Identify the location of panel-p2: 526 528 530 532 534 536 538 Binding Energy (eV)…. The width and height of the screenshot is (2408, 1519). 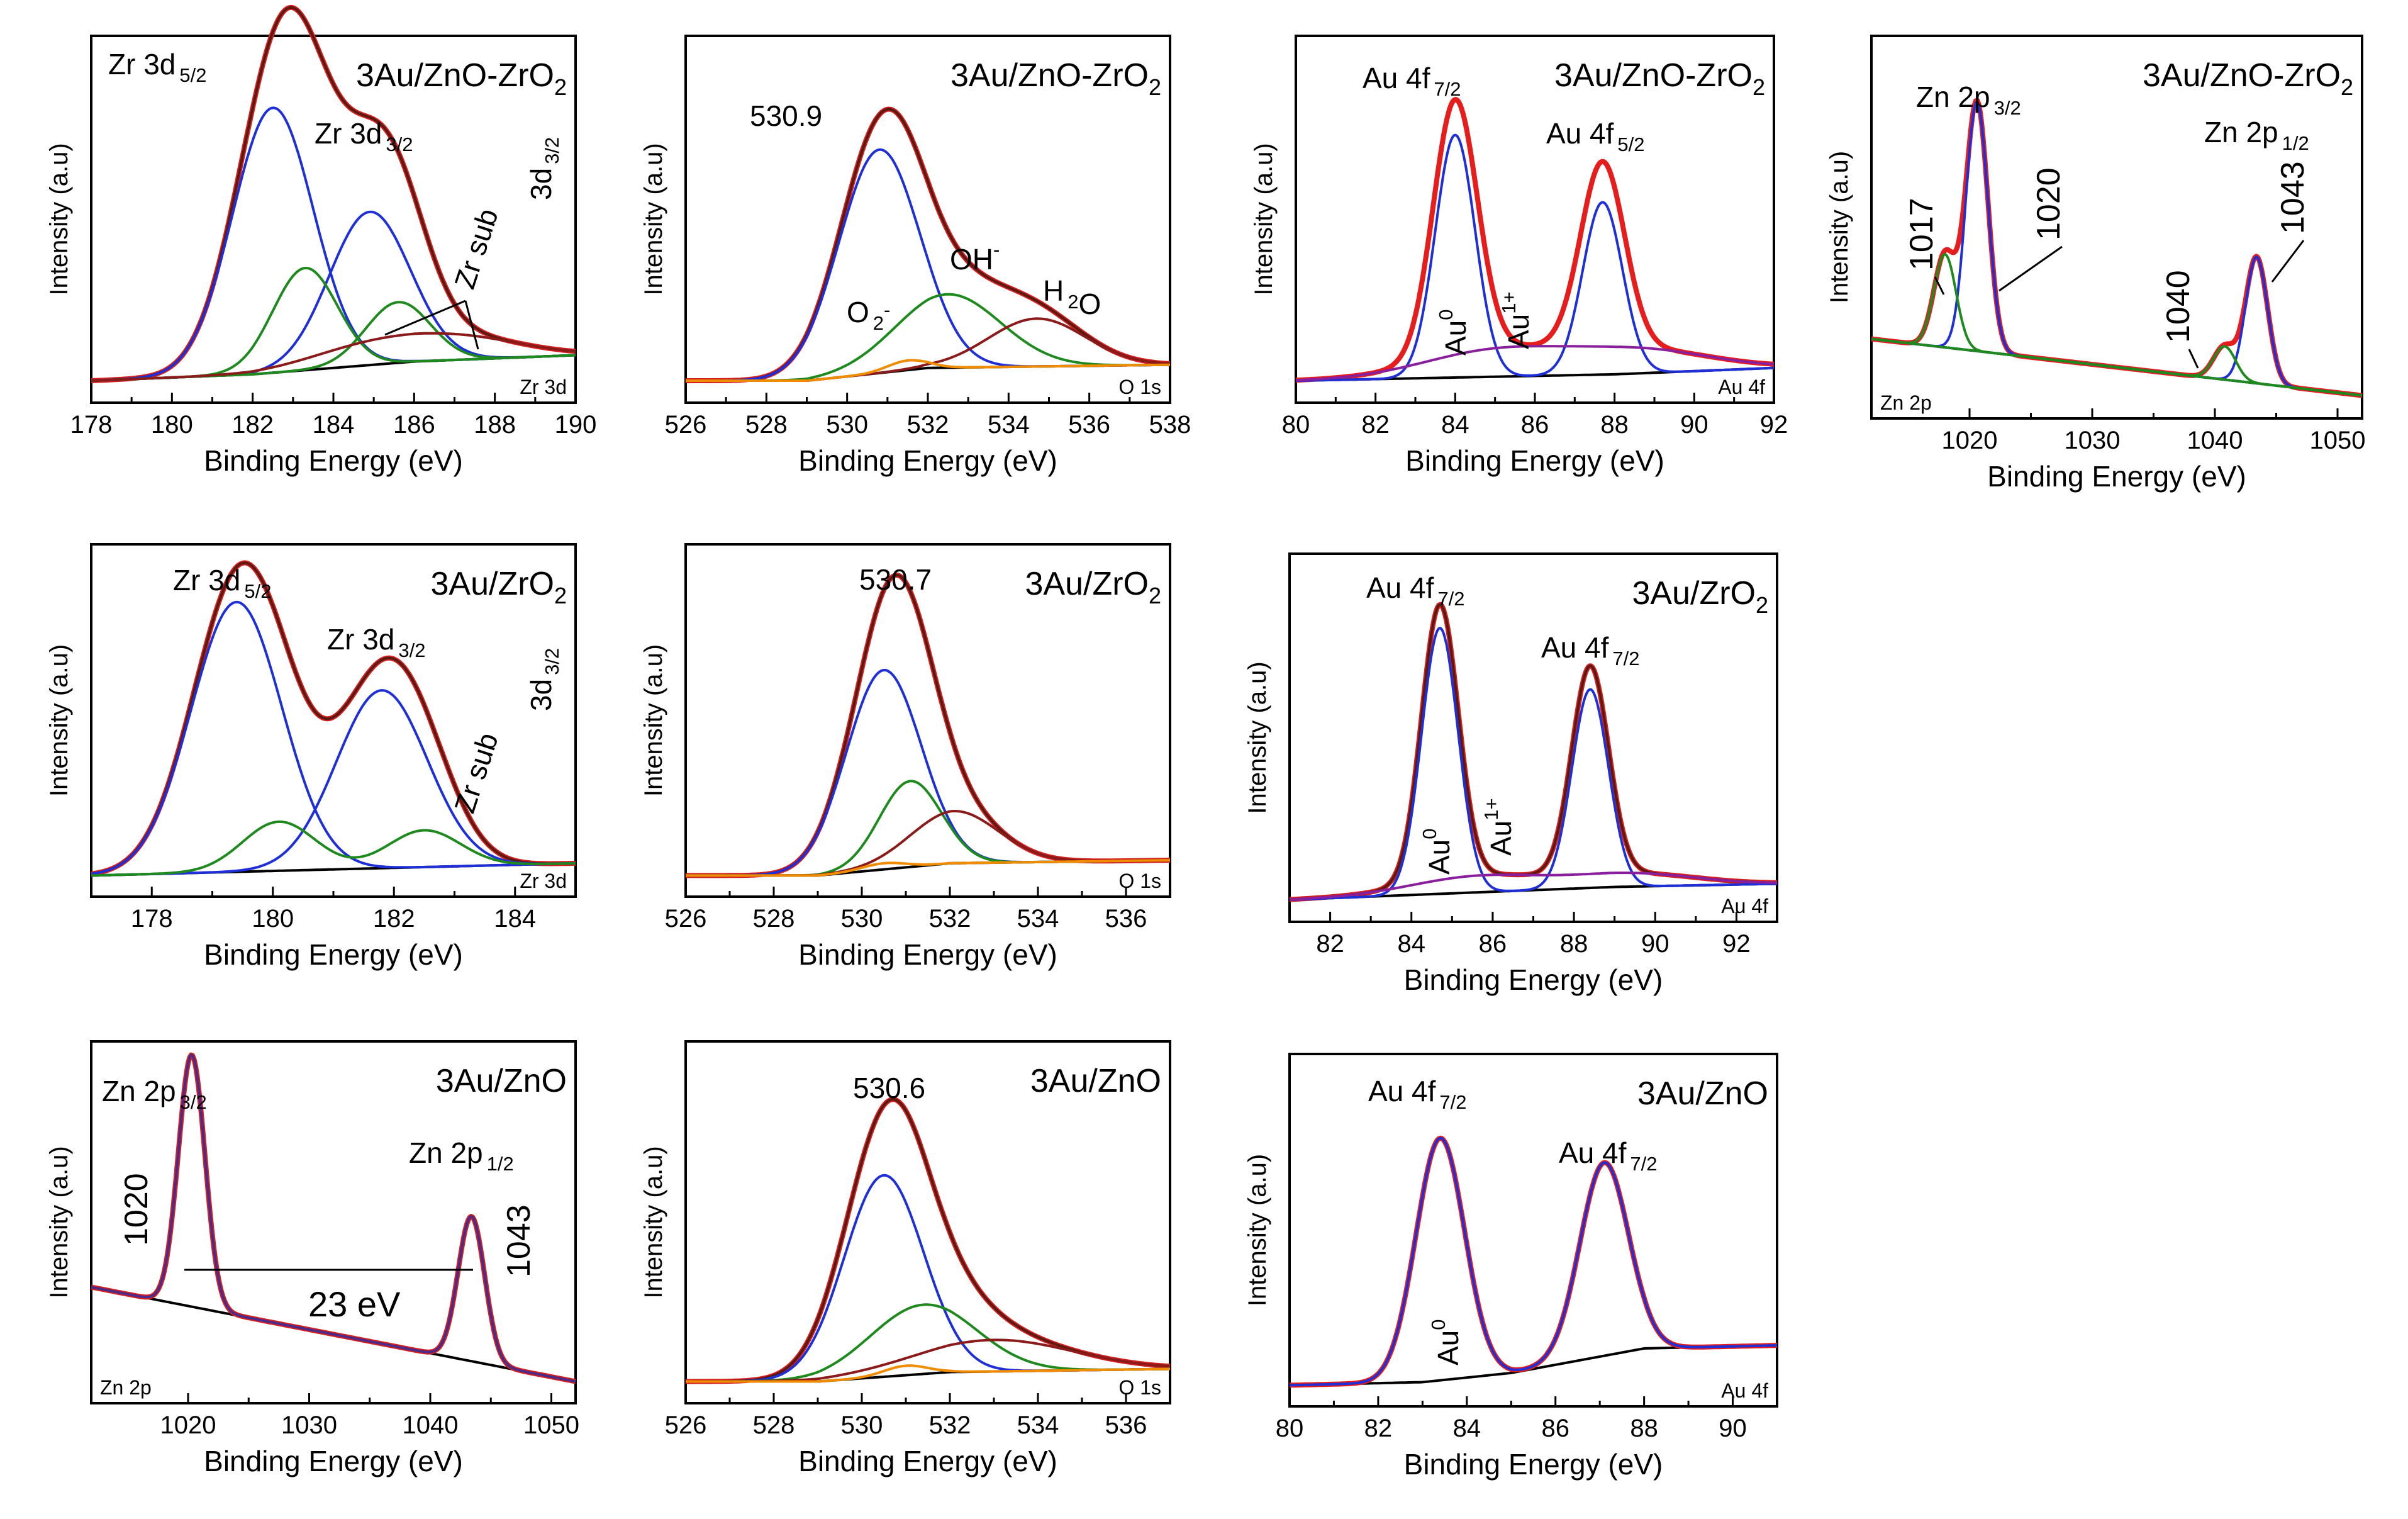
(915, 256).